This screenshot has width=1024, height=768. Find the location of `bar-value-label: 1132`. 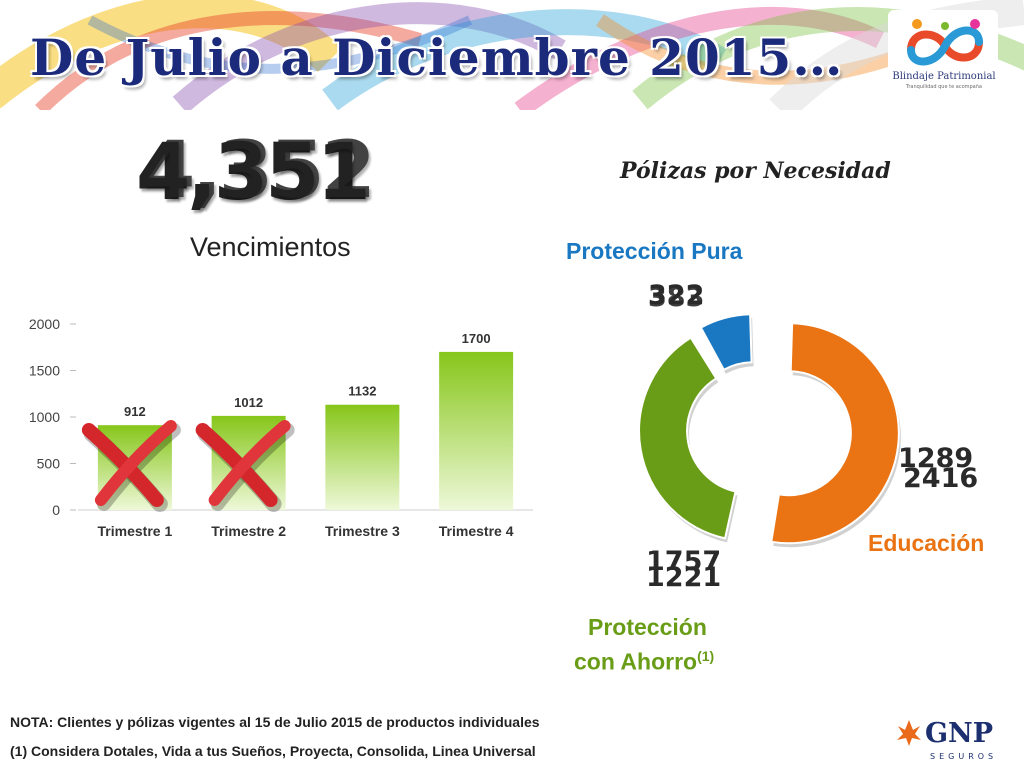

bar-value-label: 1132 is located at coordinates (362, 391).